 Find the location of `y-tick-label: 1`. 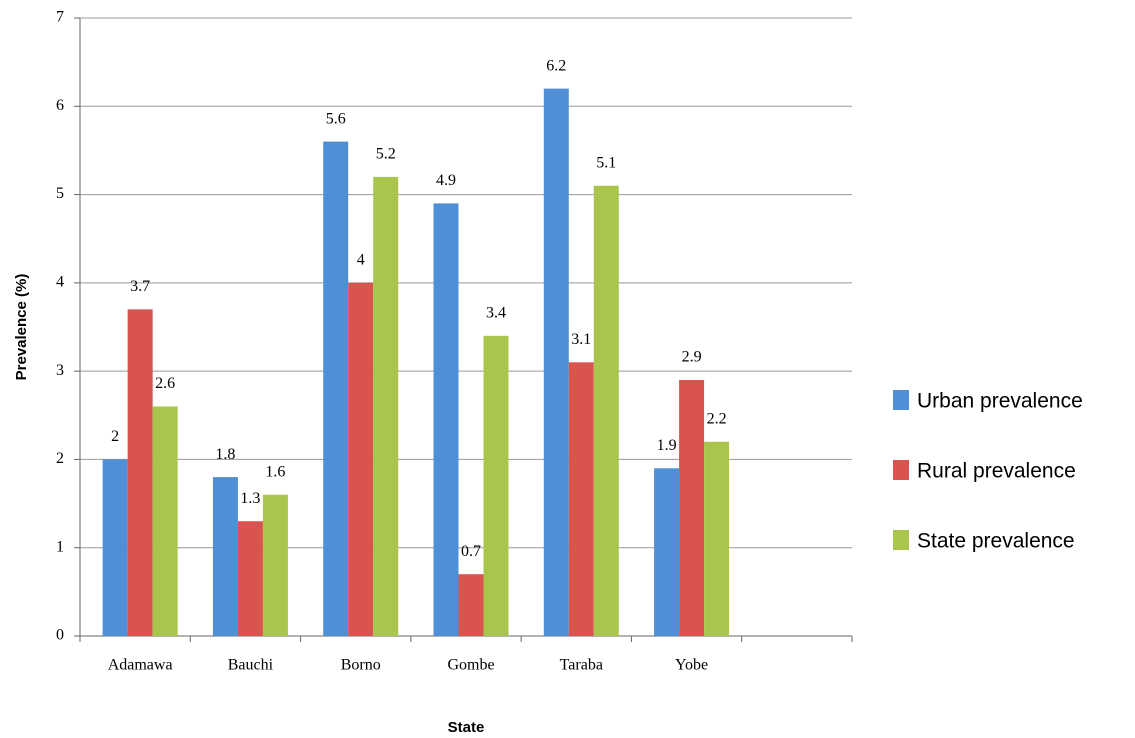

y-tick-label: 1 is located at coordinates (60, 546).